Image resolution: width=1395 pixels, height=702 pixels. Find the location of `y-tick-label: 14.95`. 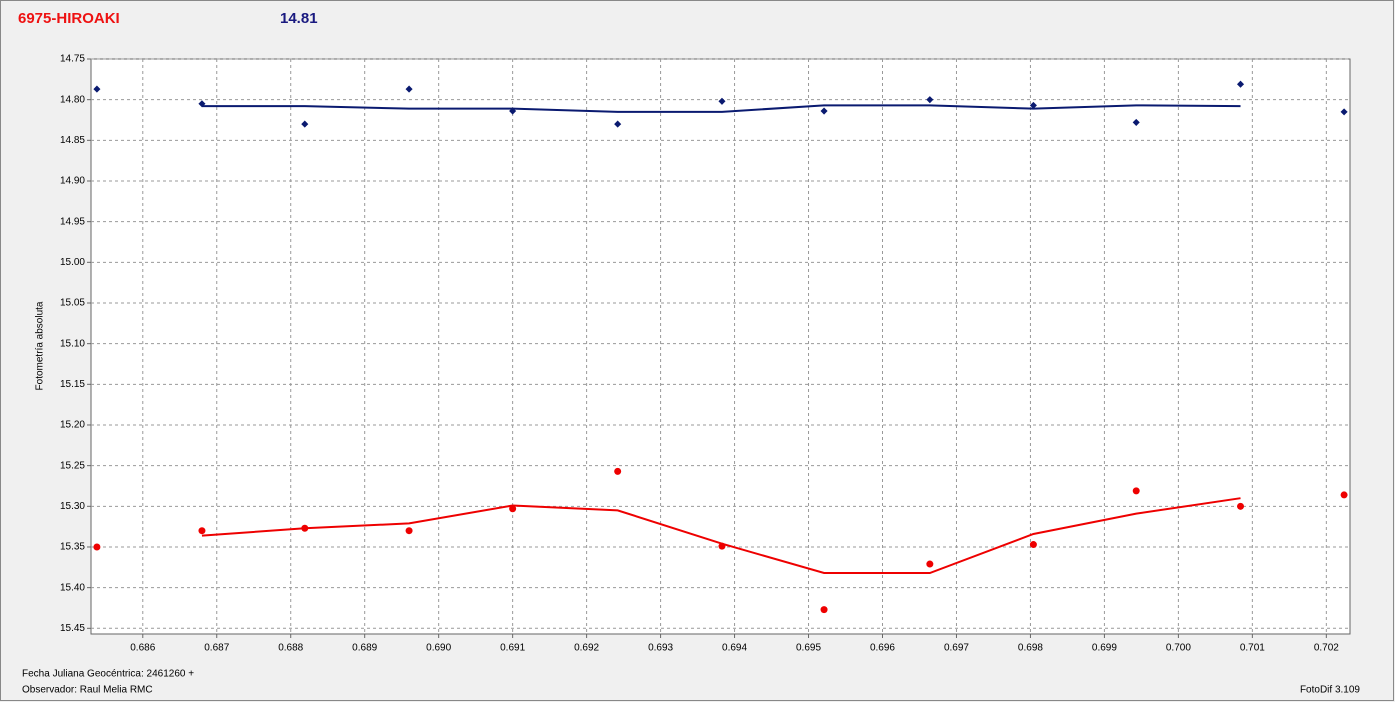

y-tick-label: 14.95 is located at coordinates (72, 221).